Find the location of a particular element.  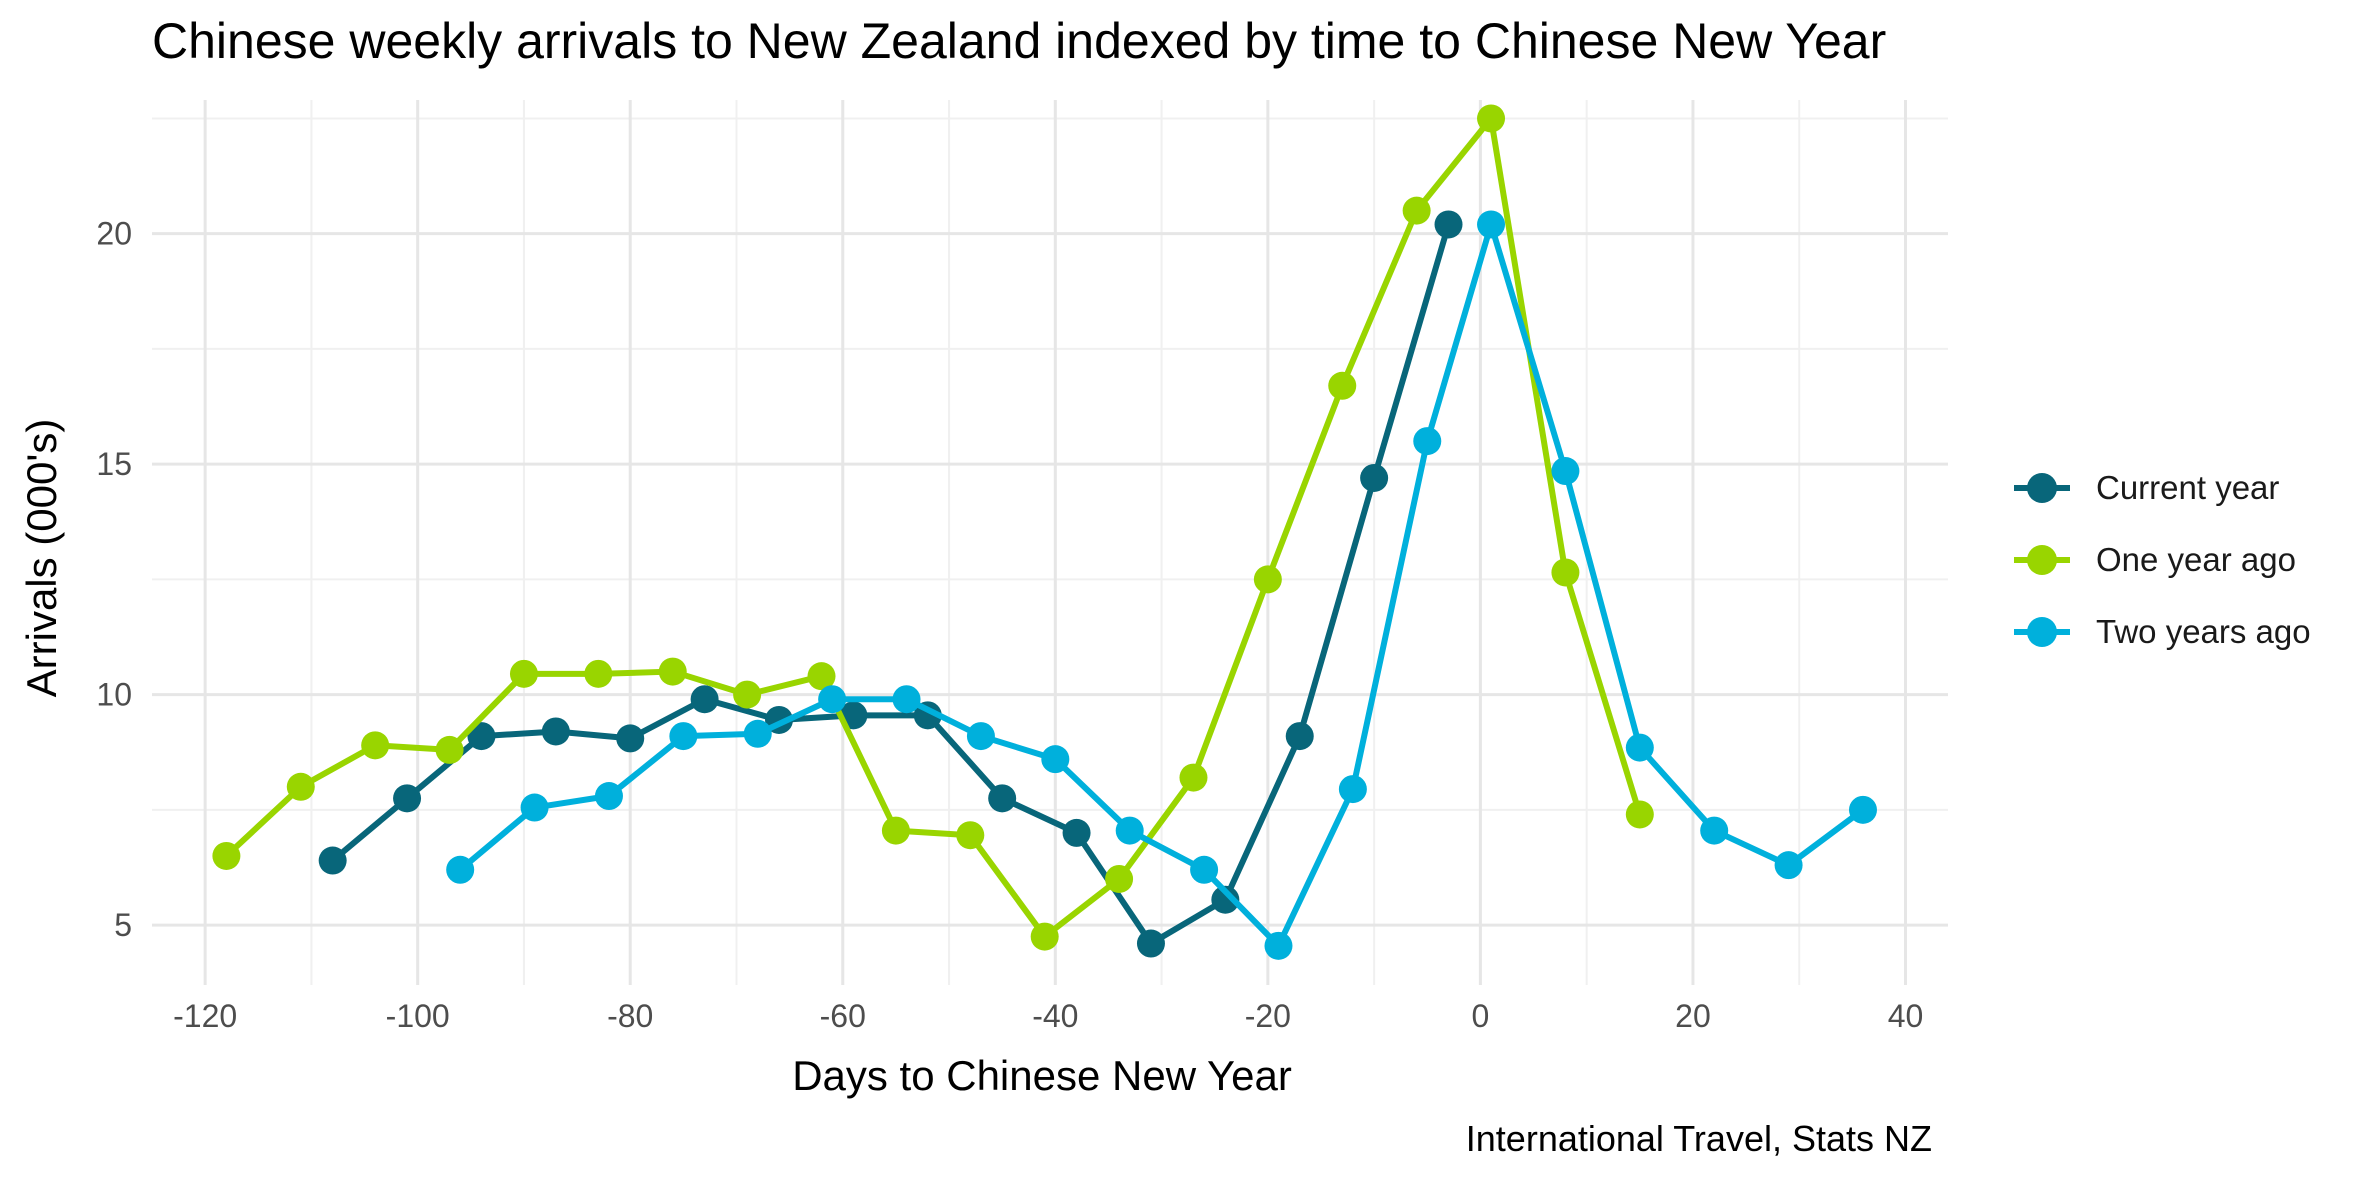

legend-item-one-year-ago: One year ago is located at coordinates (2160, 560).